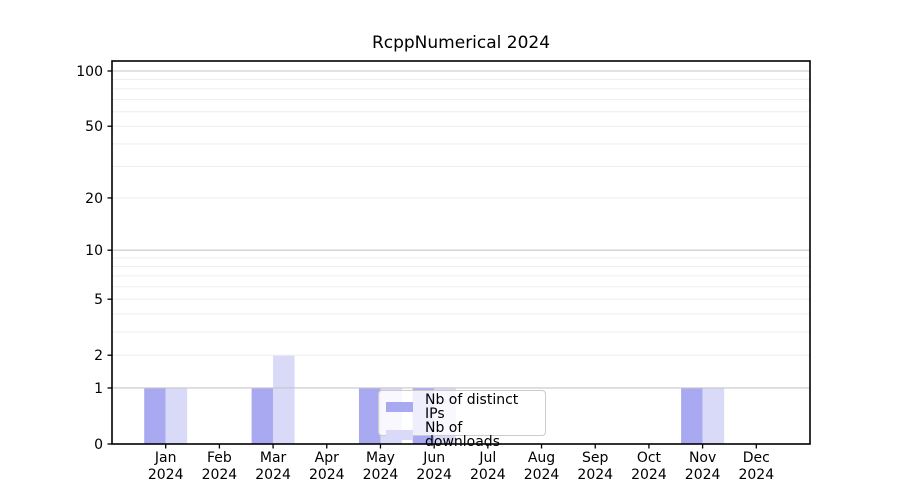 This screenshot has width=900, height=500. Describe the element at coordinates (165, 458) in the screenshot. I see `x-tick-label-month: Jan` at that location.